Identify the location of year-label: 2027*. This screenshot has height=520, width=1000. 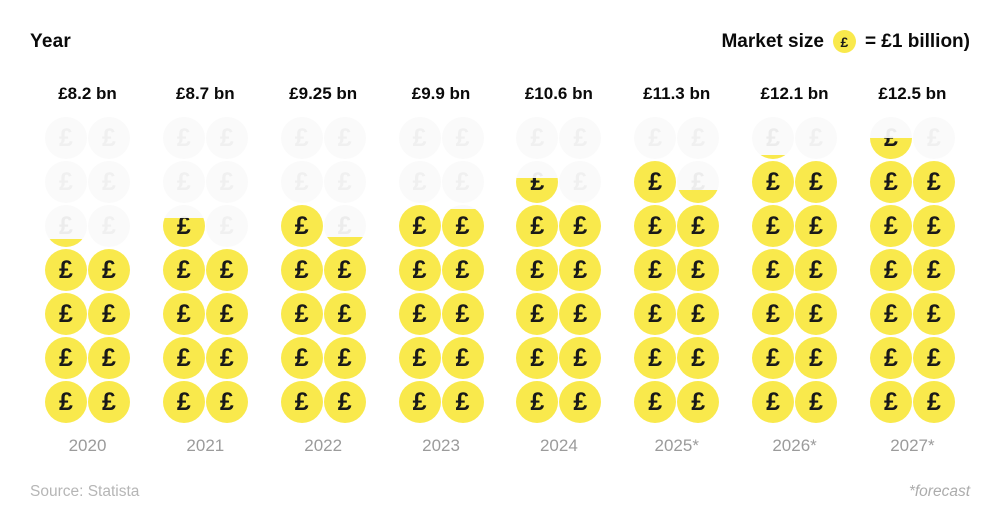
(912, 445).